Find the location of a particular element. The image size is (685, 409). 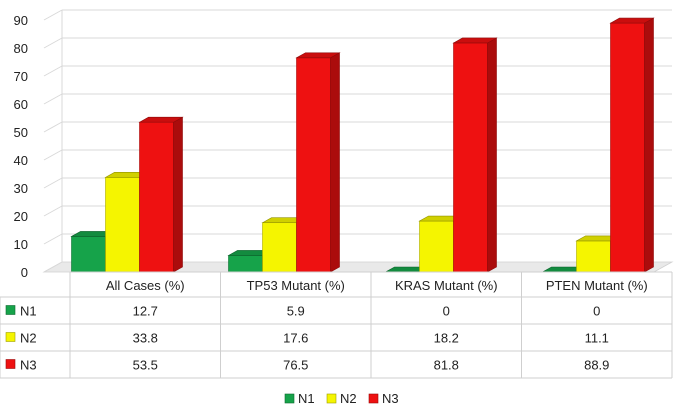

legend: N1 N2 N3 is located at coordinates (341, 398).